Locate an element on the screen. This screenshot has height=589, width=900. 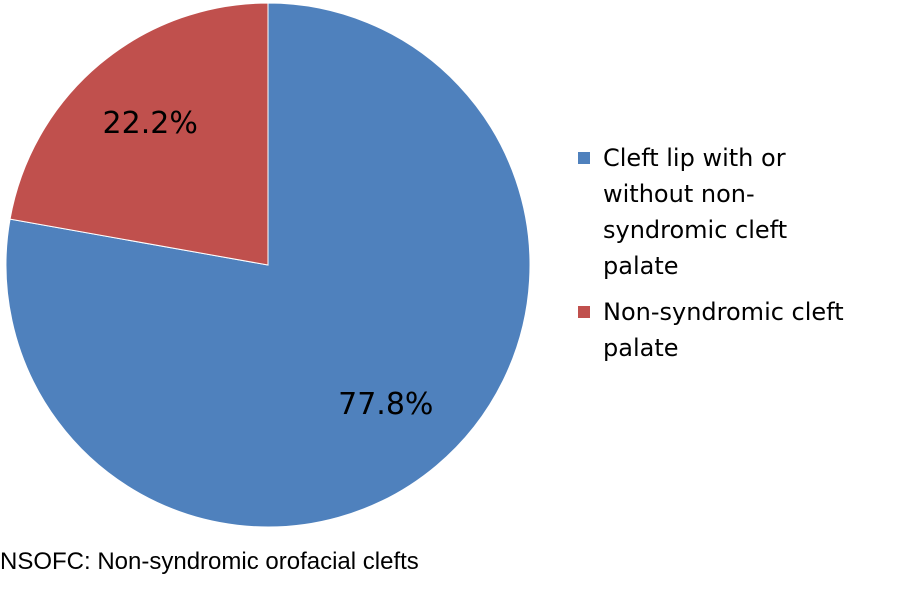
footnote: NSOFC: Non-syndromic orofacial clefts is located at coordinates (209, 561).